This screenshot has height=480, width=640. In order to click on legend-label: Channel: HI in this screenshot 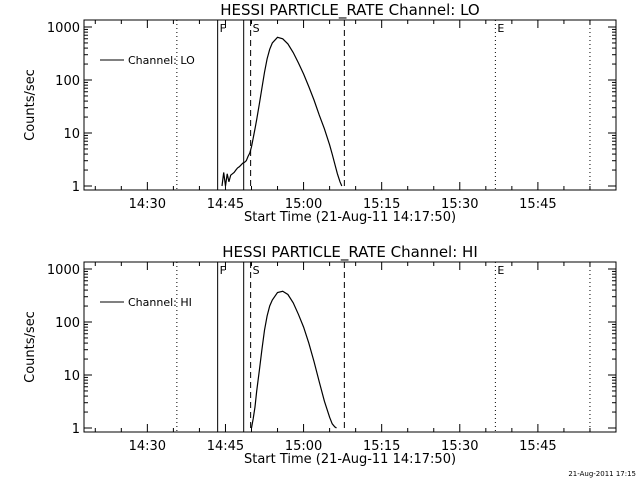, I will do `click(160, 302)`.